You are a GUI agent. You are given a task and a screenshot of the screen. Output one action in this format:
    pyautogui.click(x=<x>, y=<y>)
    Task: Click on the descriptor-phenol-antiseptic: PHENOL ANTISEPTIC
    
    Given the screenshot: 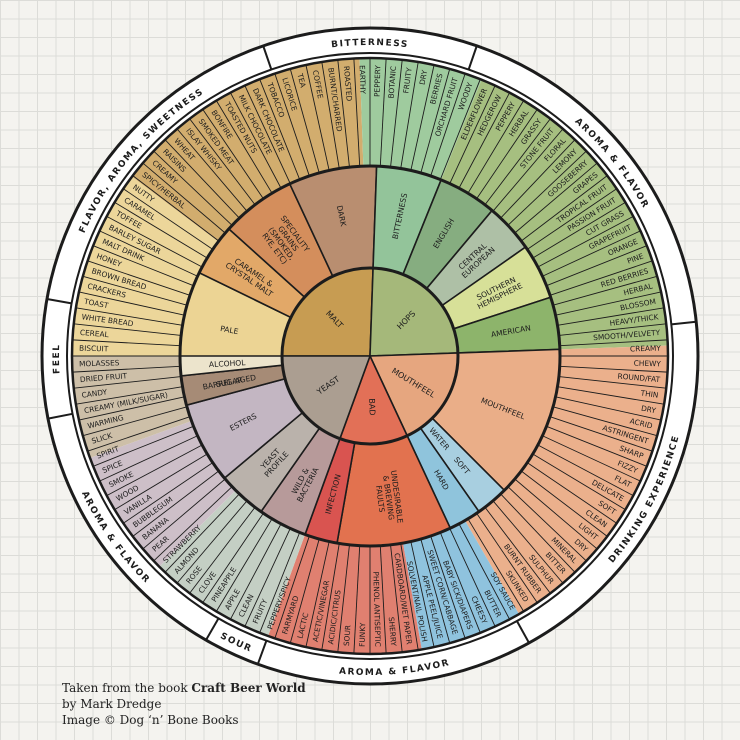 What is the action you would take?
    pyautogui.click(x=376, y=609)
    